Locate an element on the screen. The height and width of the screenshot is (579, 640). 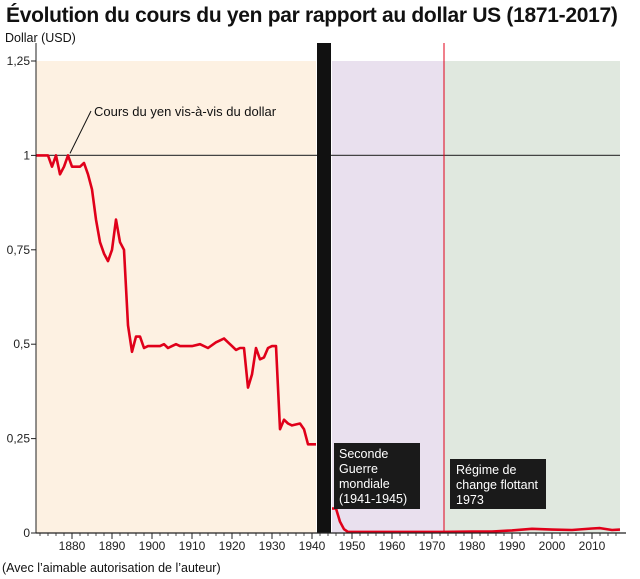
x-tick-label: 1980 is located at coordinates (472, 546).